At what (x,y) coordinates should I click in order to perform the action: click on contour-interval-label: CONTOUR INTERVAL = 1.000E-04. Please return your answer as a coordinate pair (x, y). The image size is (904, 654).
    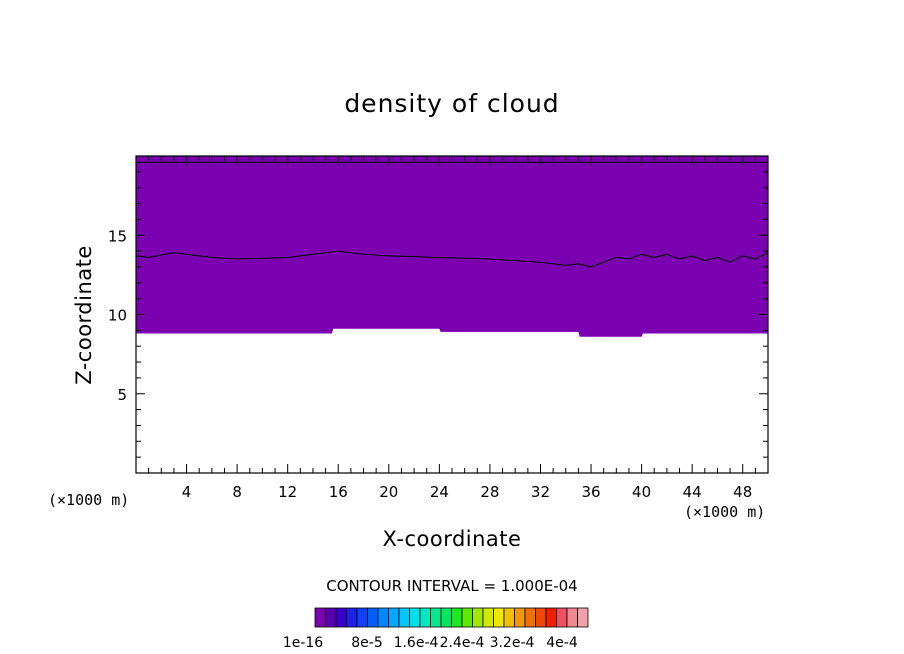
    Looking at the image, I should click on (451, 586).